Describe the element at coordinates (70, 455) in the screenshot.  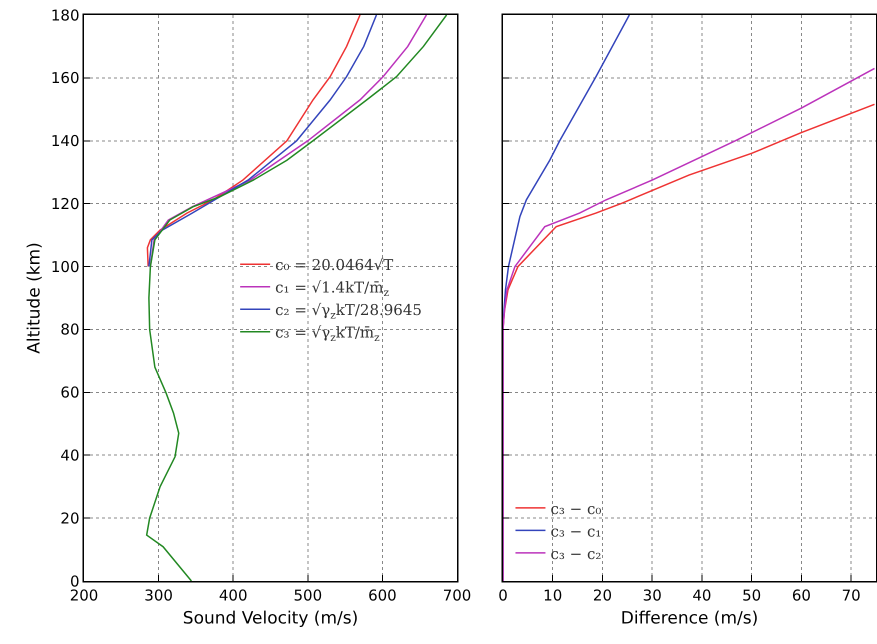
I see `y-tick-label: 40` at that location.